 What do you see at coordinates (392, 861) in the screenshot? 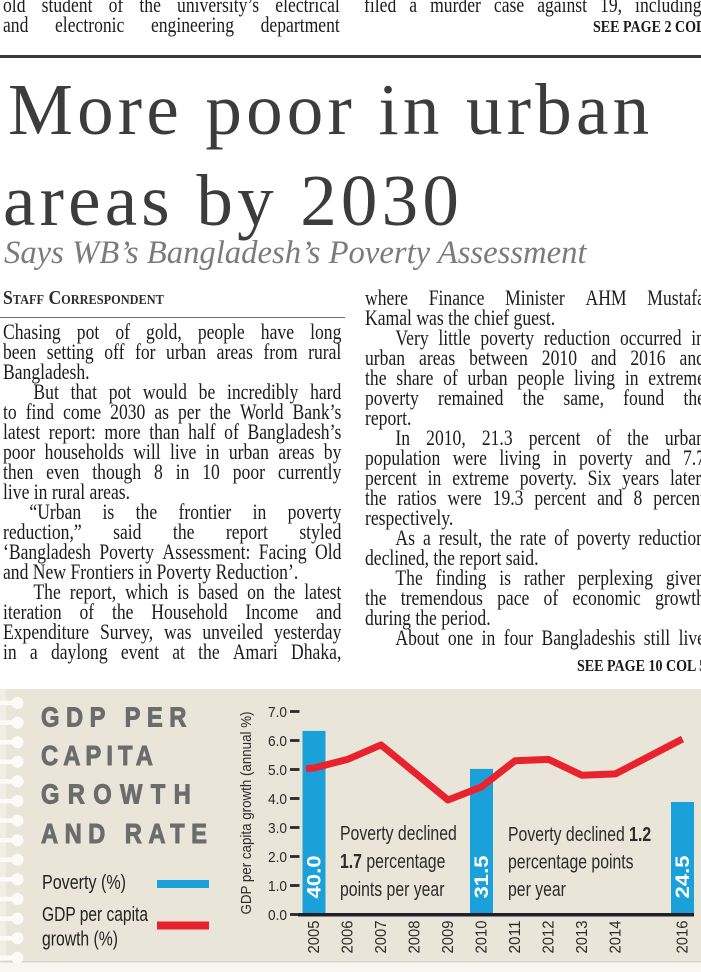
I see `svg-text: 1.7 percentage` at bounding box center [392, 861].